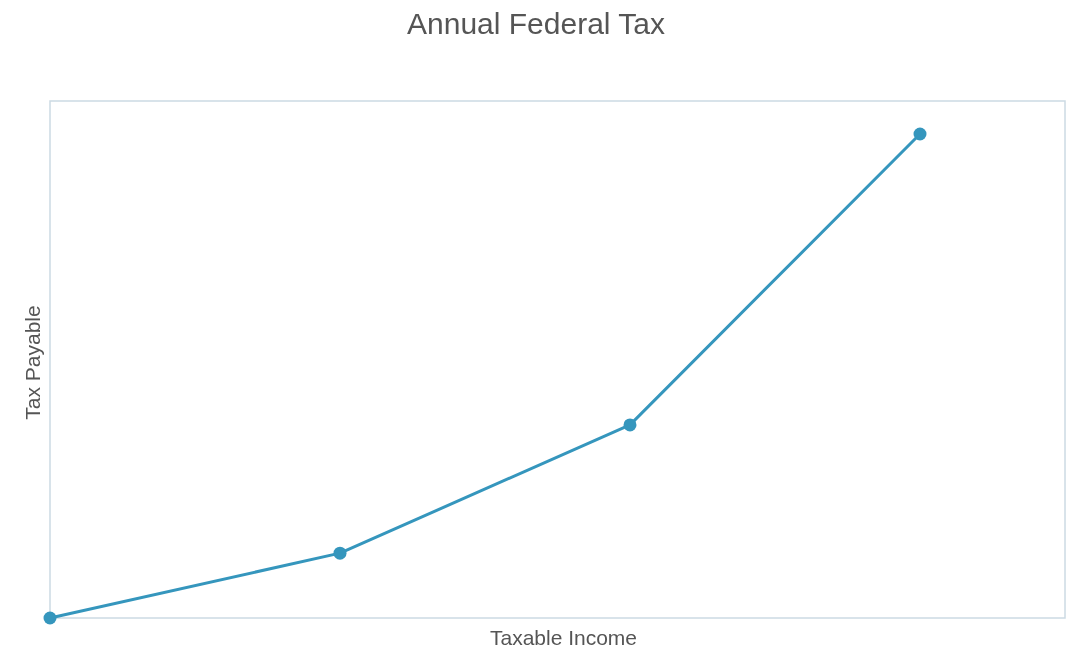 Image resolution: width=1068 pixels, height=651 pixels. Describe the element at coordinates (536, 23) in the screenshot. I see `chart-title: Annual Federal Tax` at that location.